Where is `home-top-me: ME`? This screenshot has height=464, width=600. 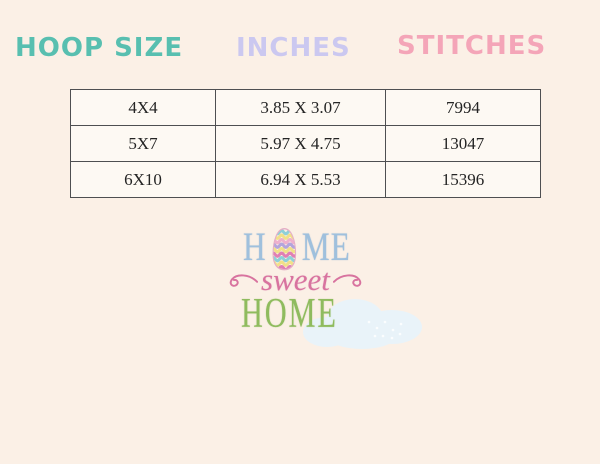 home-top-me: ME is located at coordinates (326, 248).